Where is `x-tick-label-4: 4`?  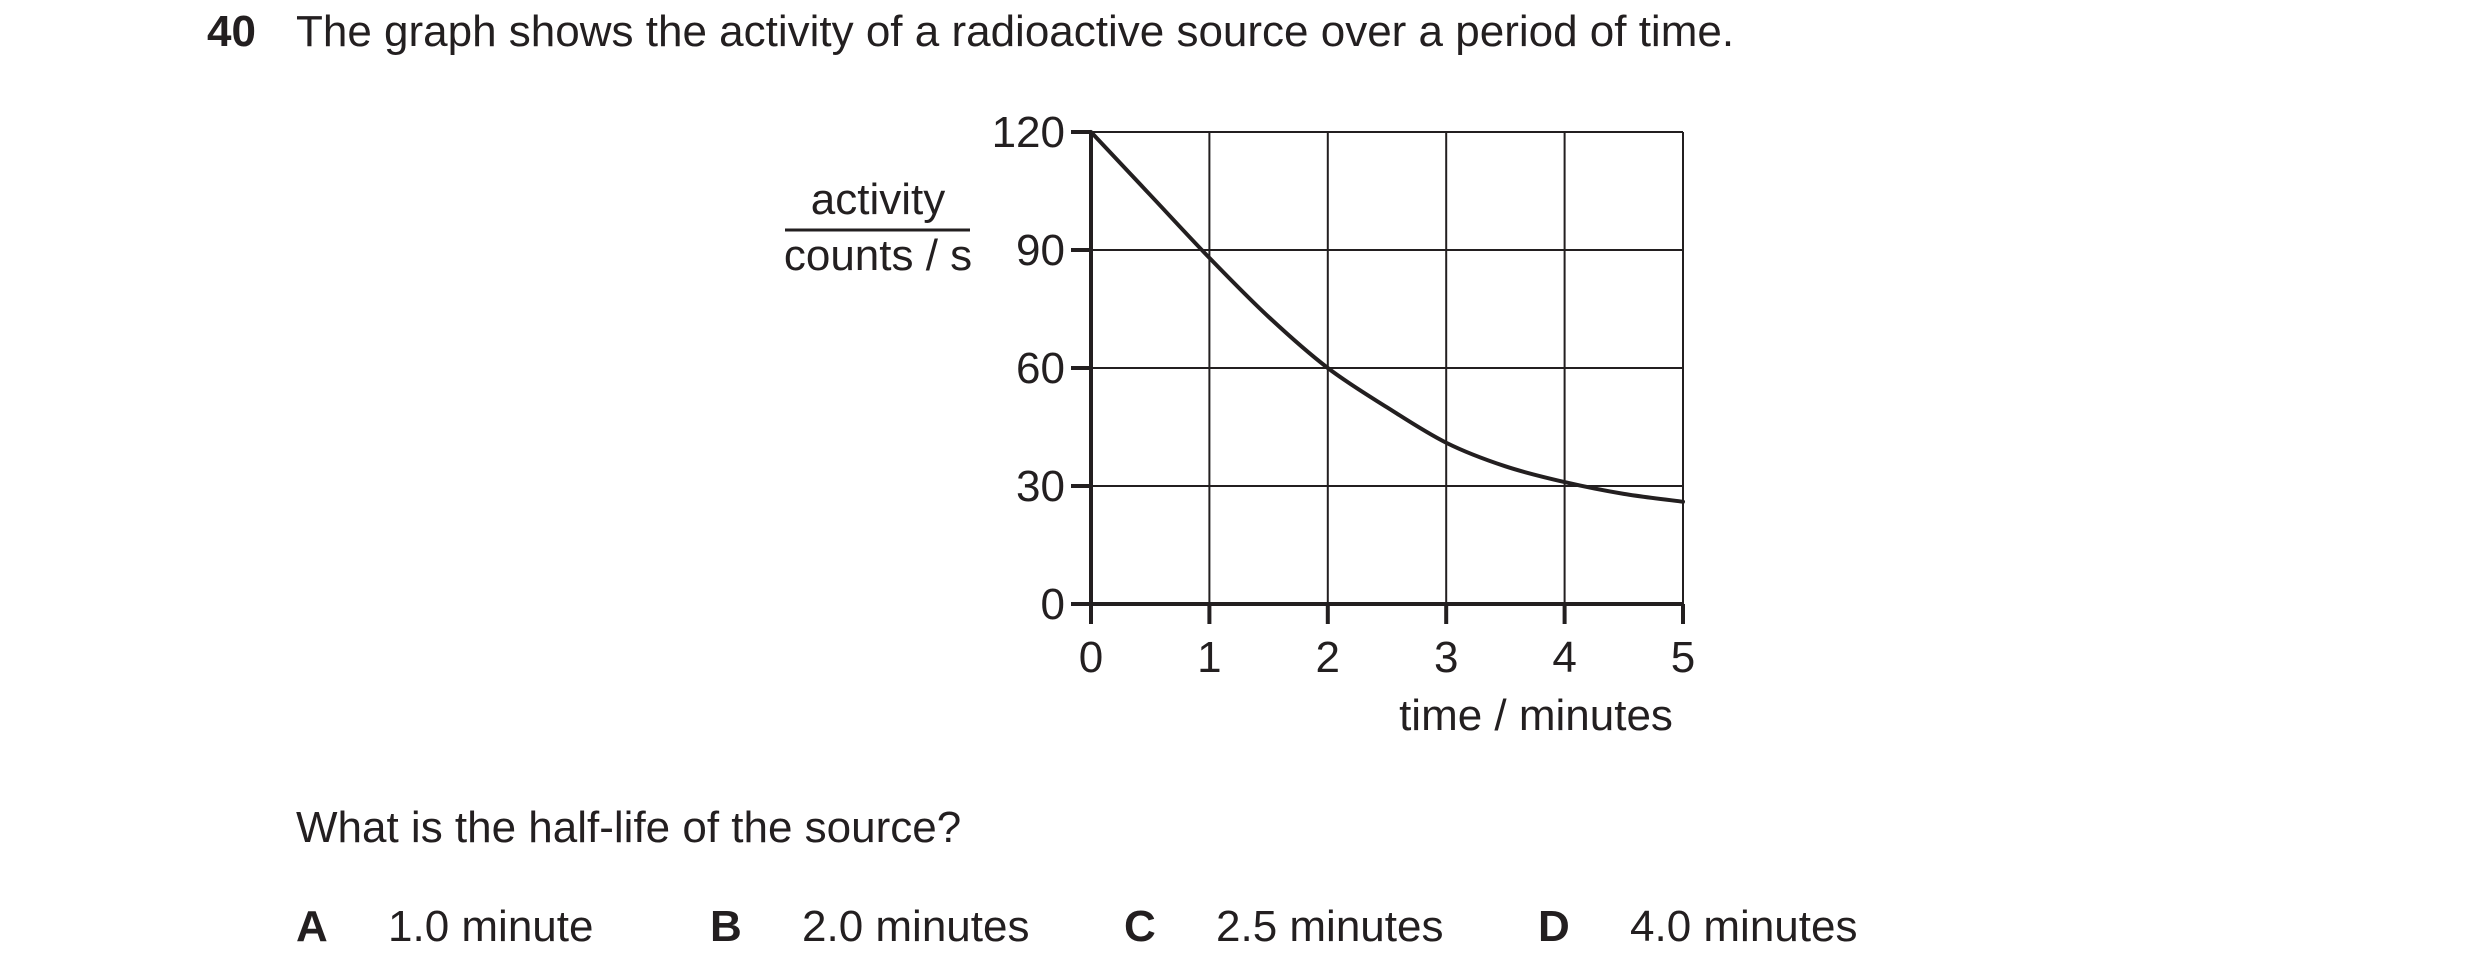
x-tick-label-4: 4 is located at coordinates (1564, 657).